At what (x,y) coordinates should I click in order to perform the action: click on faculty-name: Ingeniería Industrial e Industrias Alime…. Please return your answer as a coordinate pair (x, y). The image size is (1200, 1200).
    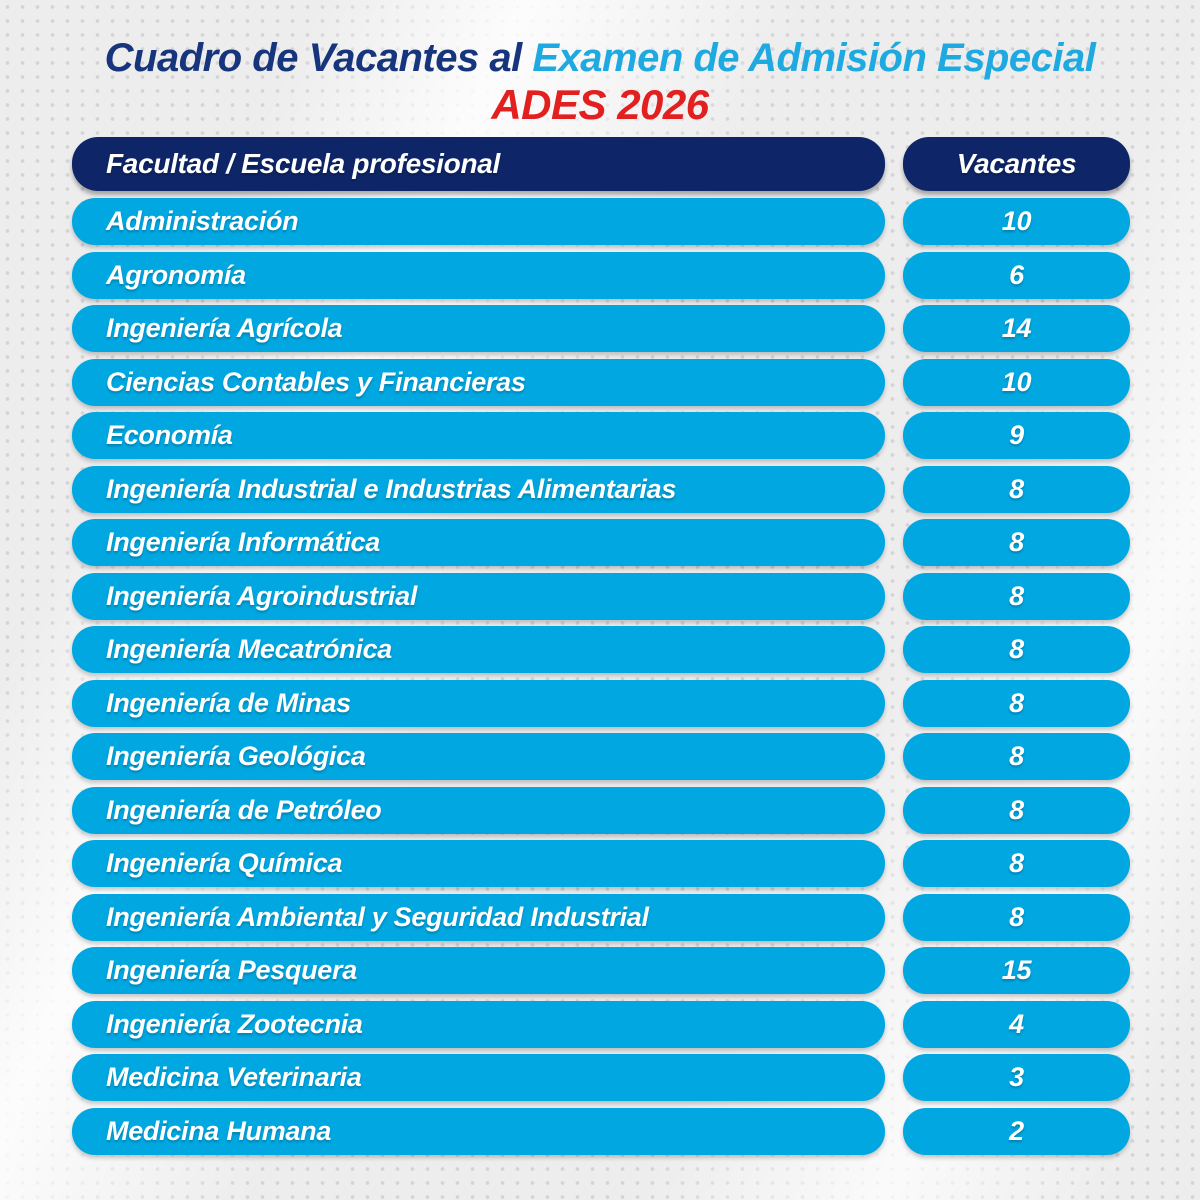
    Looking at the image, I should click on (391, 488).